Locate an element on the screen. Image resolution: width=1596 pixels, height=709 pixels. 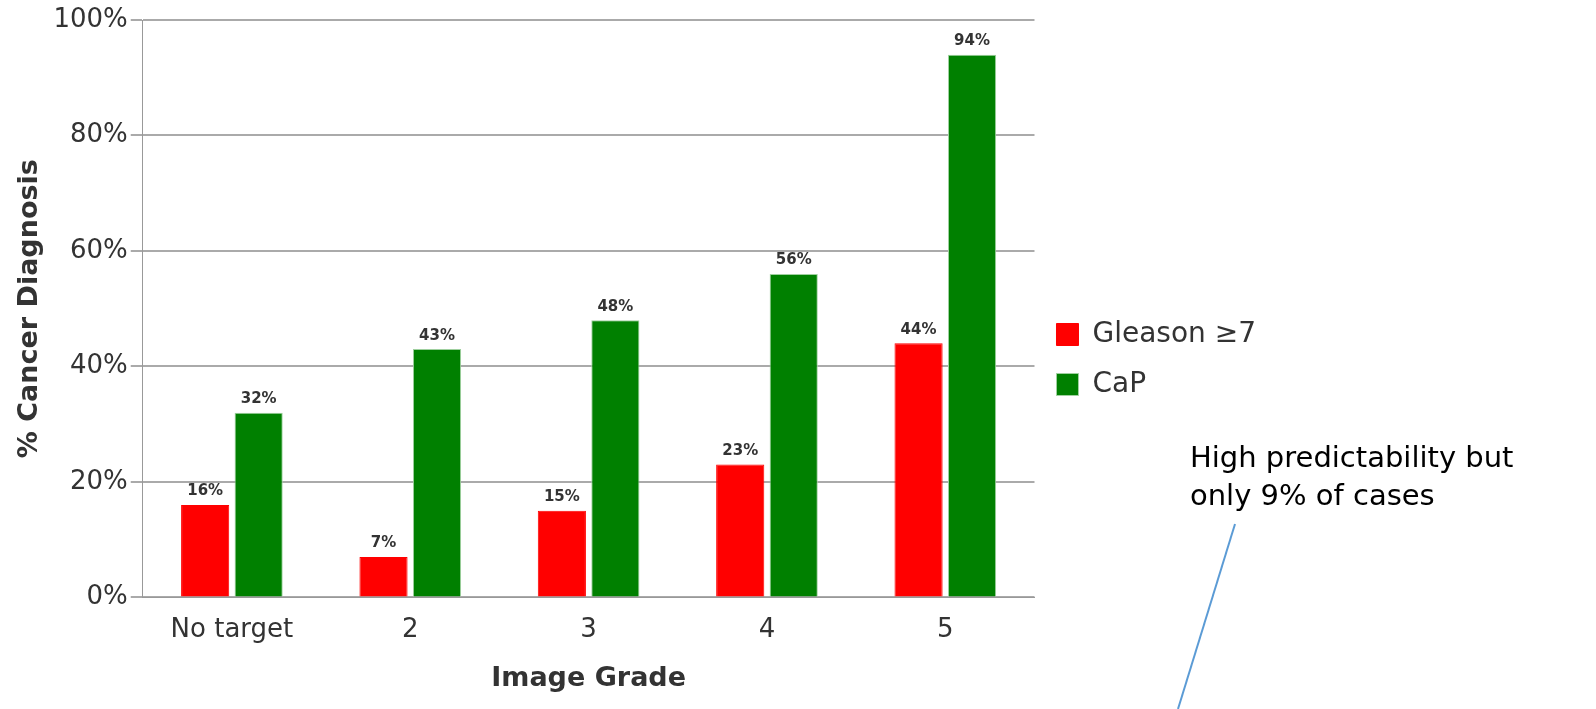
data-label: 7% is located at coordinates (383, 542).